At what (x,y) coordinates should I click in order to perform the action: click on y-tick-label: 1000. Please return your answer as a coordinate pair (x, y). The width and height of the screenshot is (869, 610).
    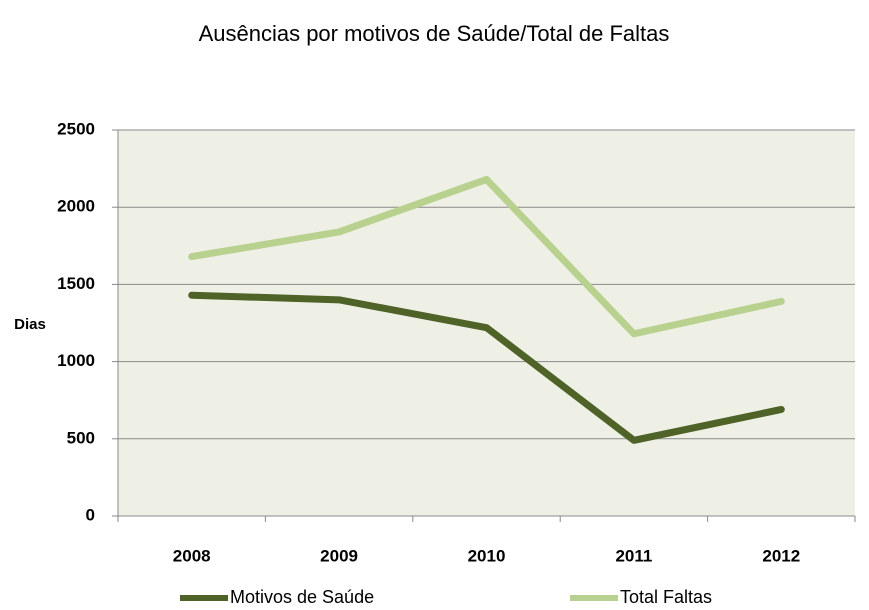
    Looking at the image, I should click on (76, 360).